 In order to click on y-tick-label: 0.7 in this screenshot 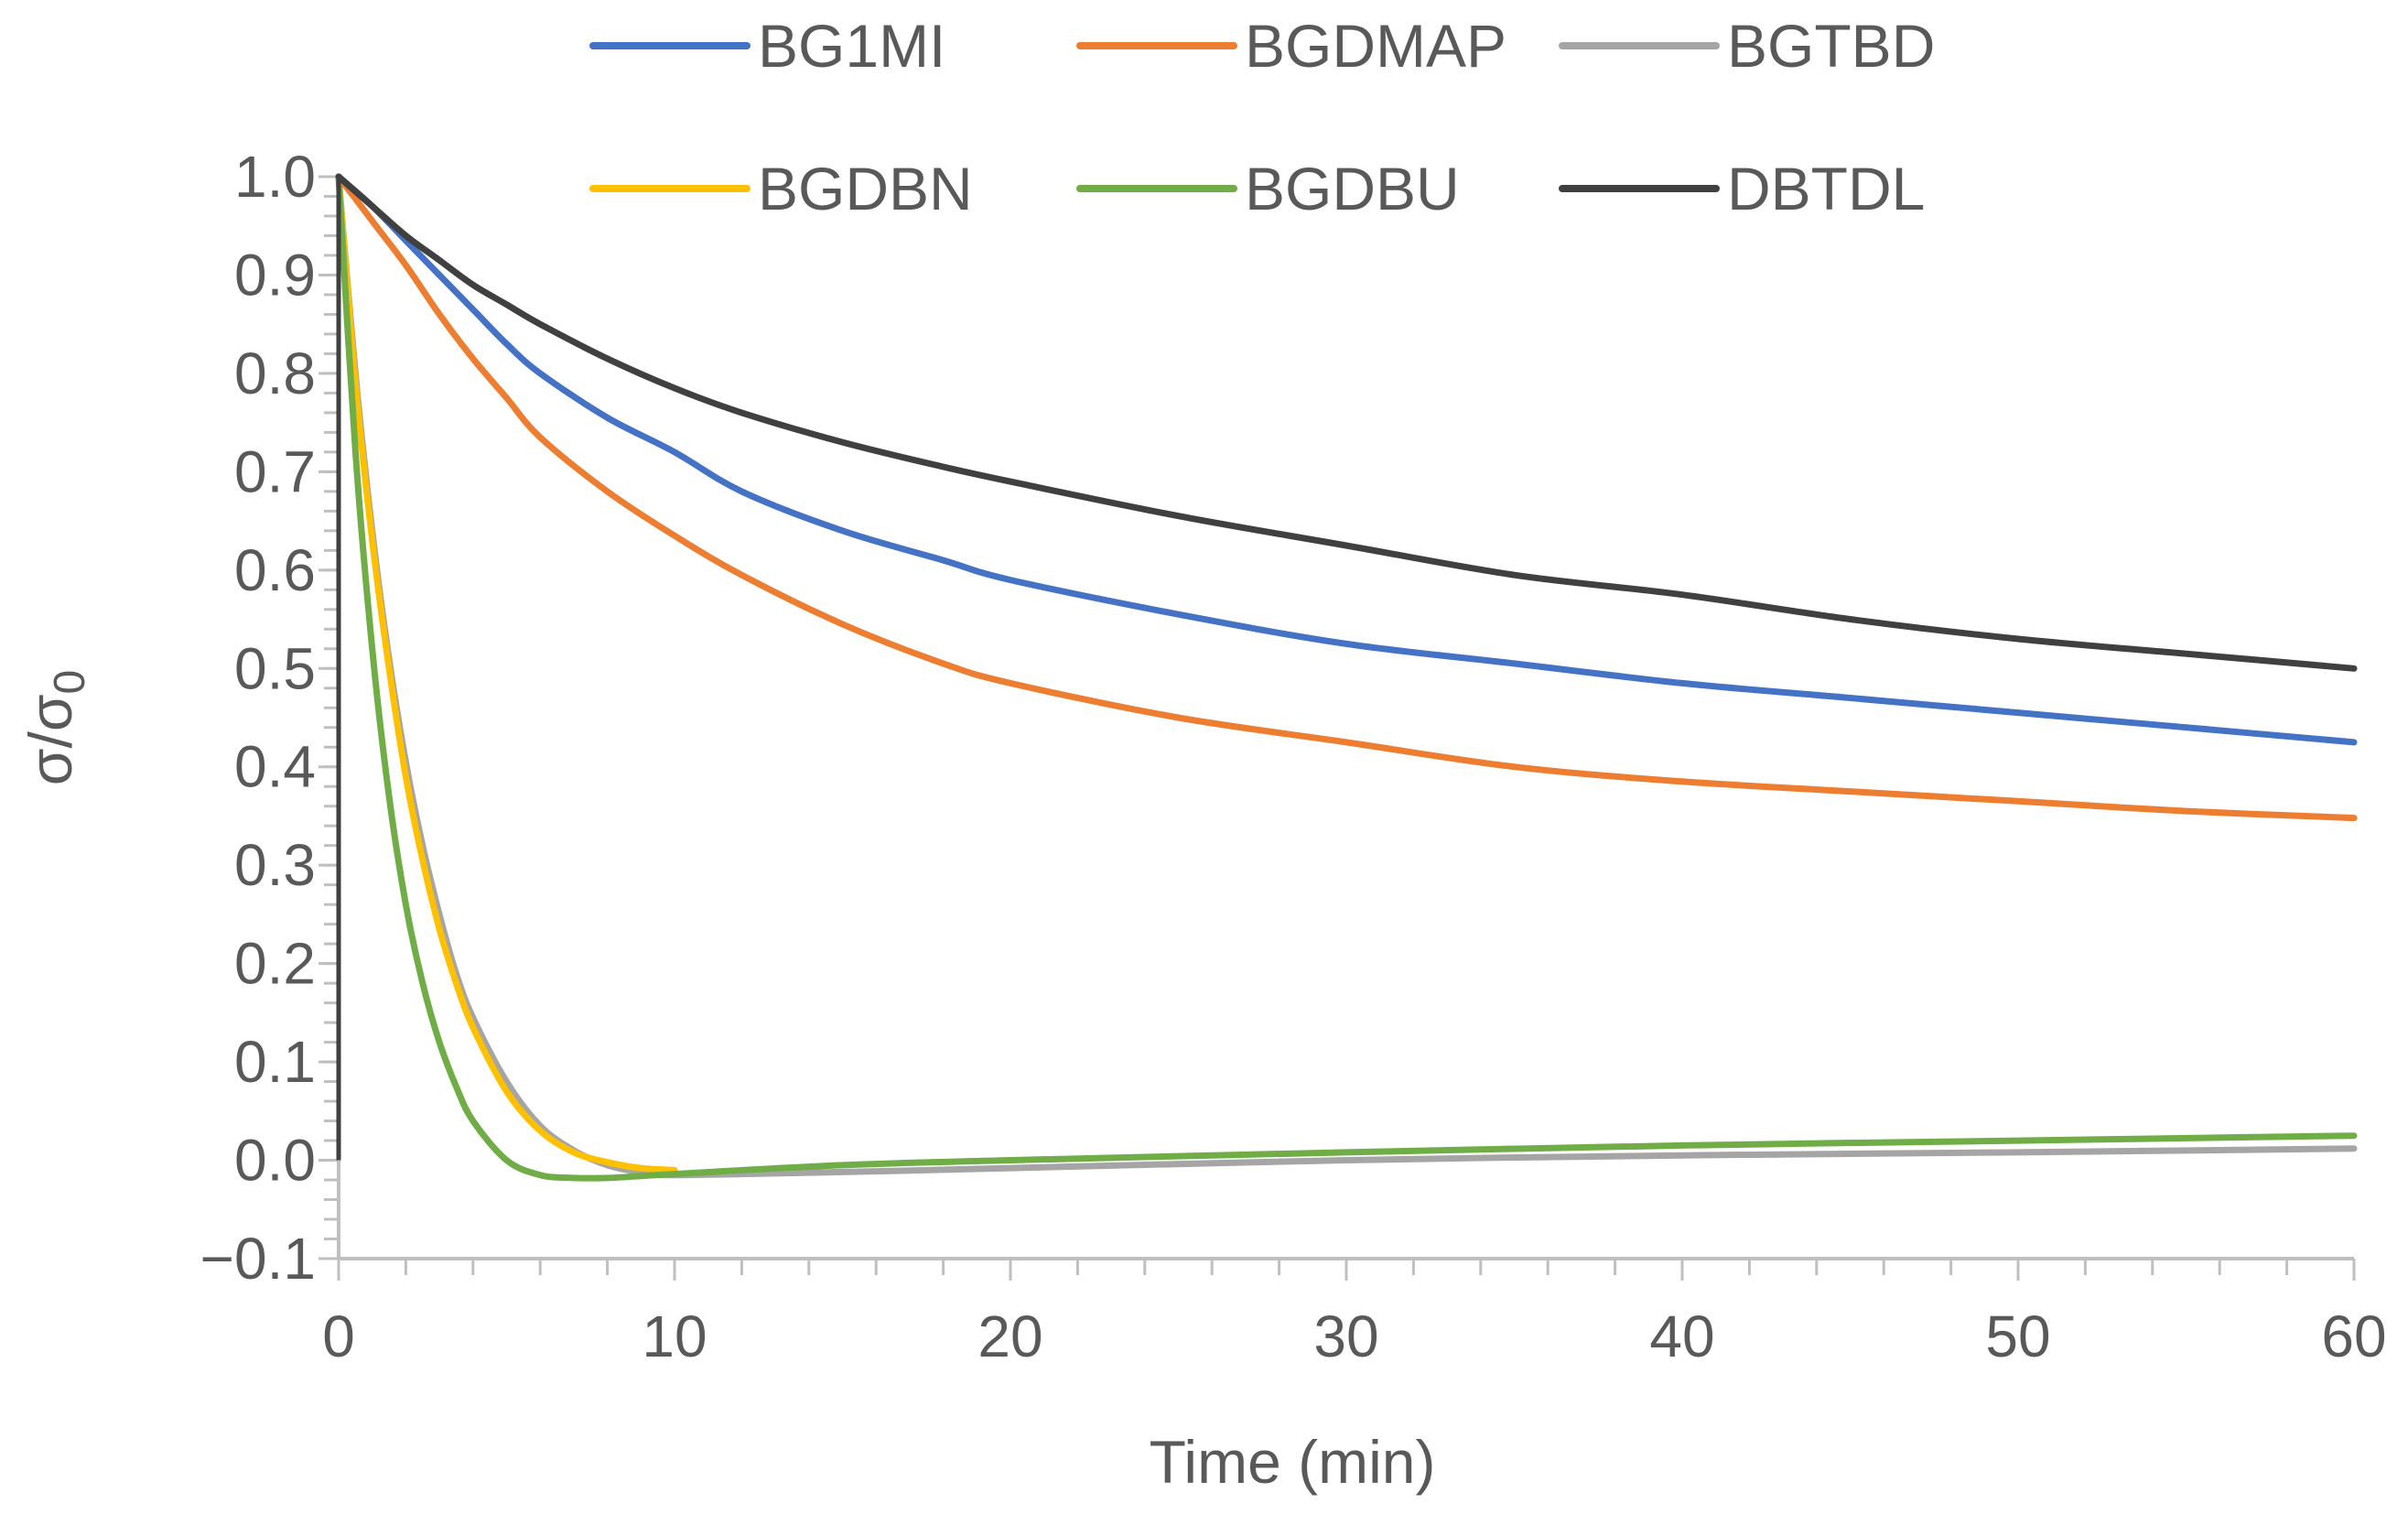, I will do `click(275, 471)`.